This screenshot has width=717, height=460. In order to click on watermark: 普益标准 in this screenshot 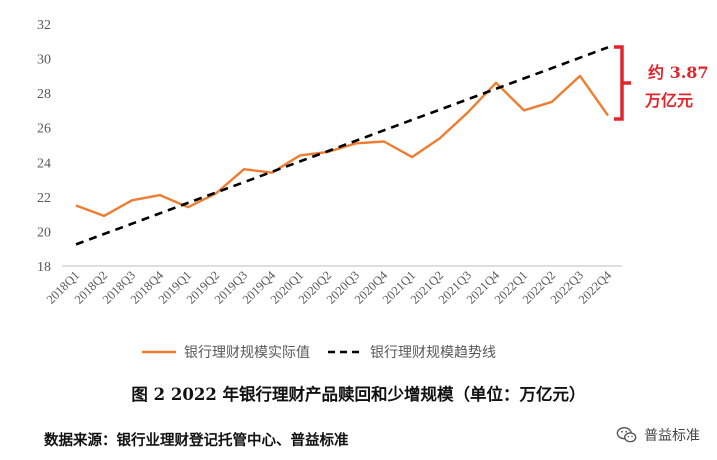, I will do `click(658, 435)`.